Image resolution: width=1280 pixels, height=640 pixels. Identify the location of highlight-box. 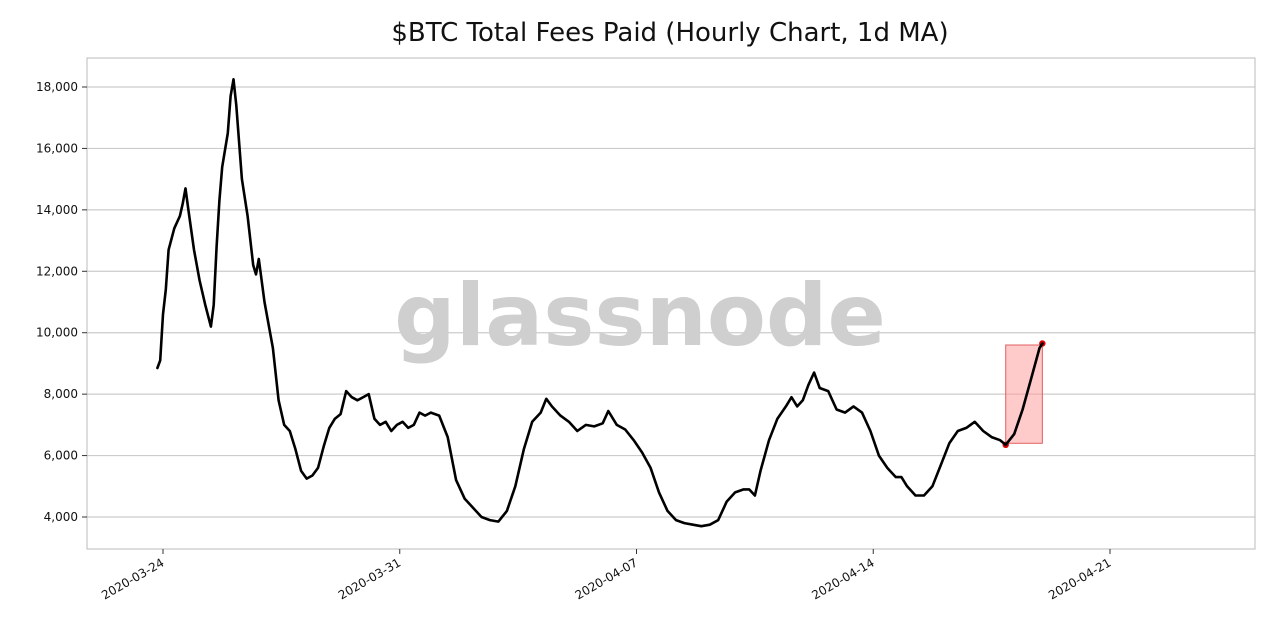
(1024, 394).